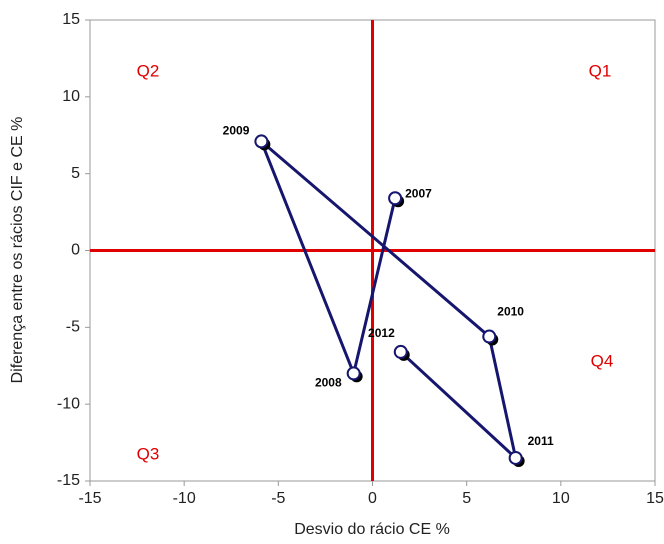 This screenshot has width=664, height=544. What do you see at coordinates (372, 529) in the screenshot?
I see `x-axis-label: Desvio do rácio CE %` at bounding box center [372, 529].